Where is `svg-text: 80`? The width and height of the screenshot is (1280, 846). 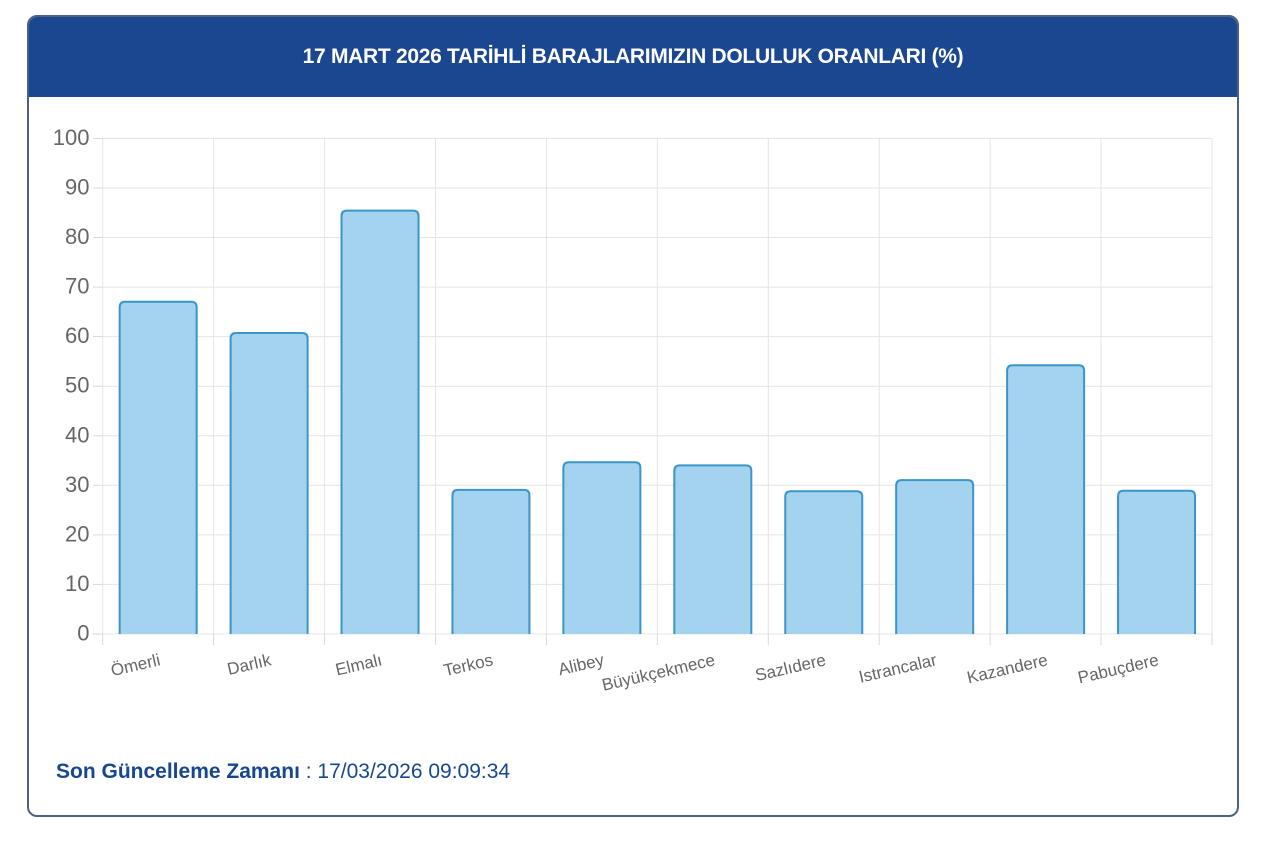
svg-text: 80 is located at coordinates (77, 236).